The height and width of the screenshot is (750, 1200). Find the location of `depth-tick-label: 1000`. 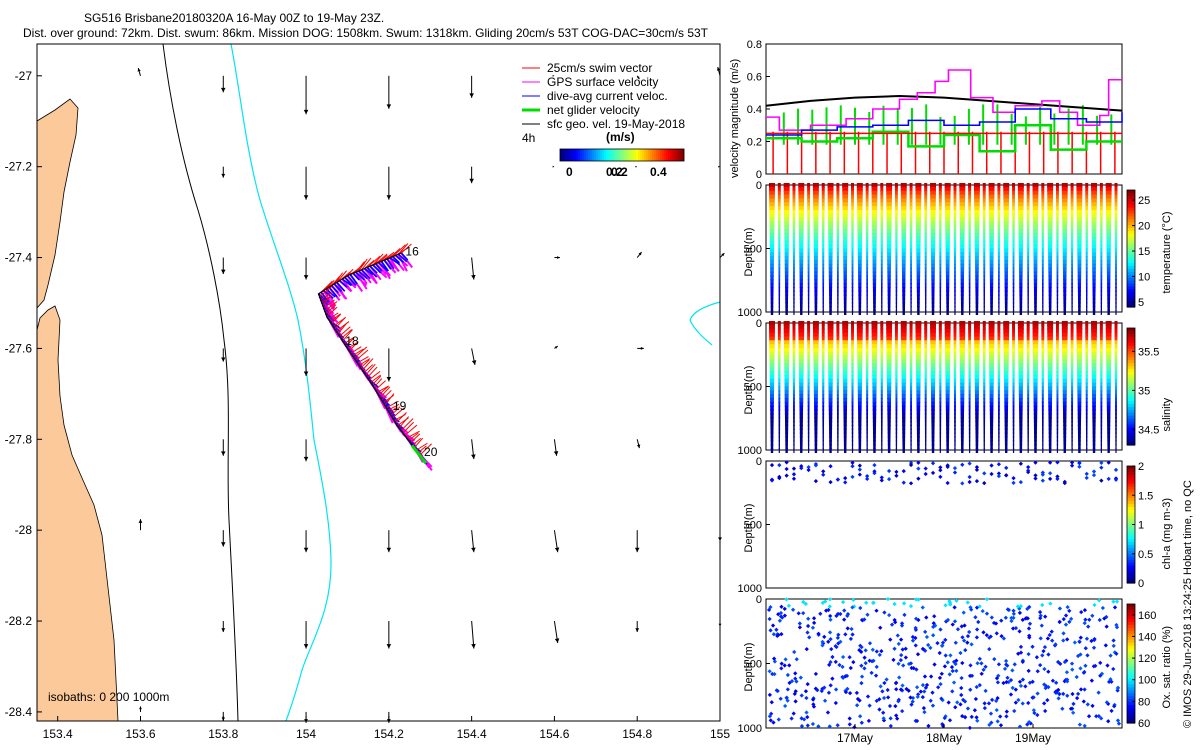

depth-tick-label: 1000 is located at coordinates (750, 451).